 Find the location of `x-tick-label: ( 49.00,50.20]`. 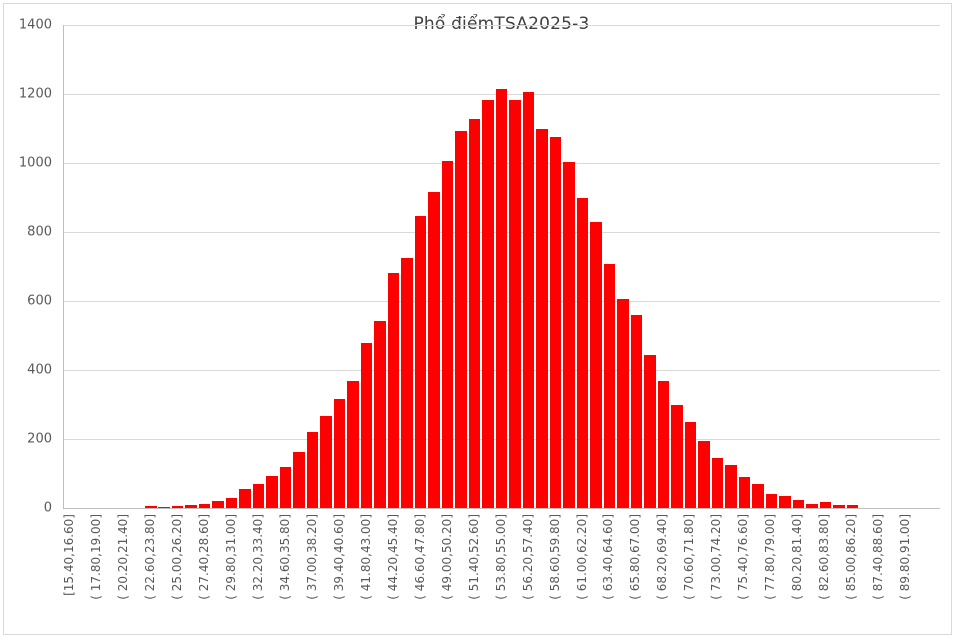

x-tick-label: ( 49.00,50.20] is located at coordinates (446, 557).